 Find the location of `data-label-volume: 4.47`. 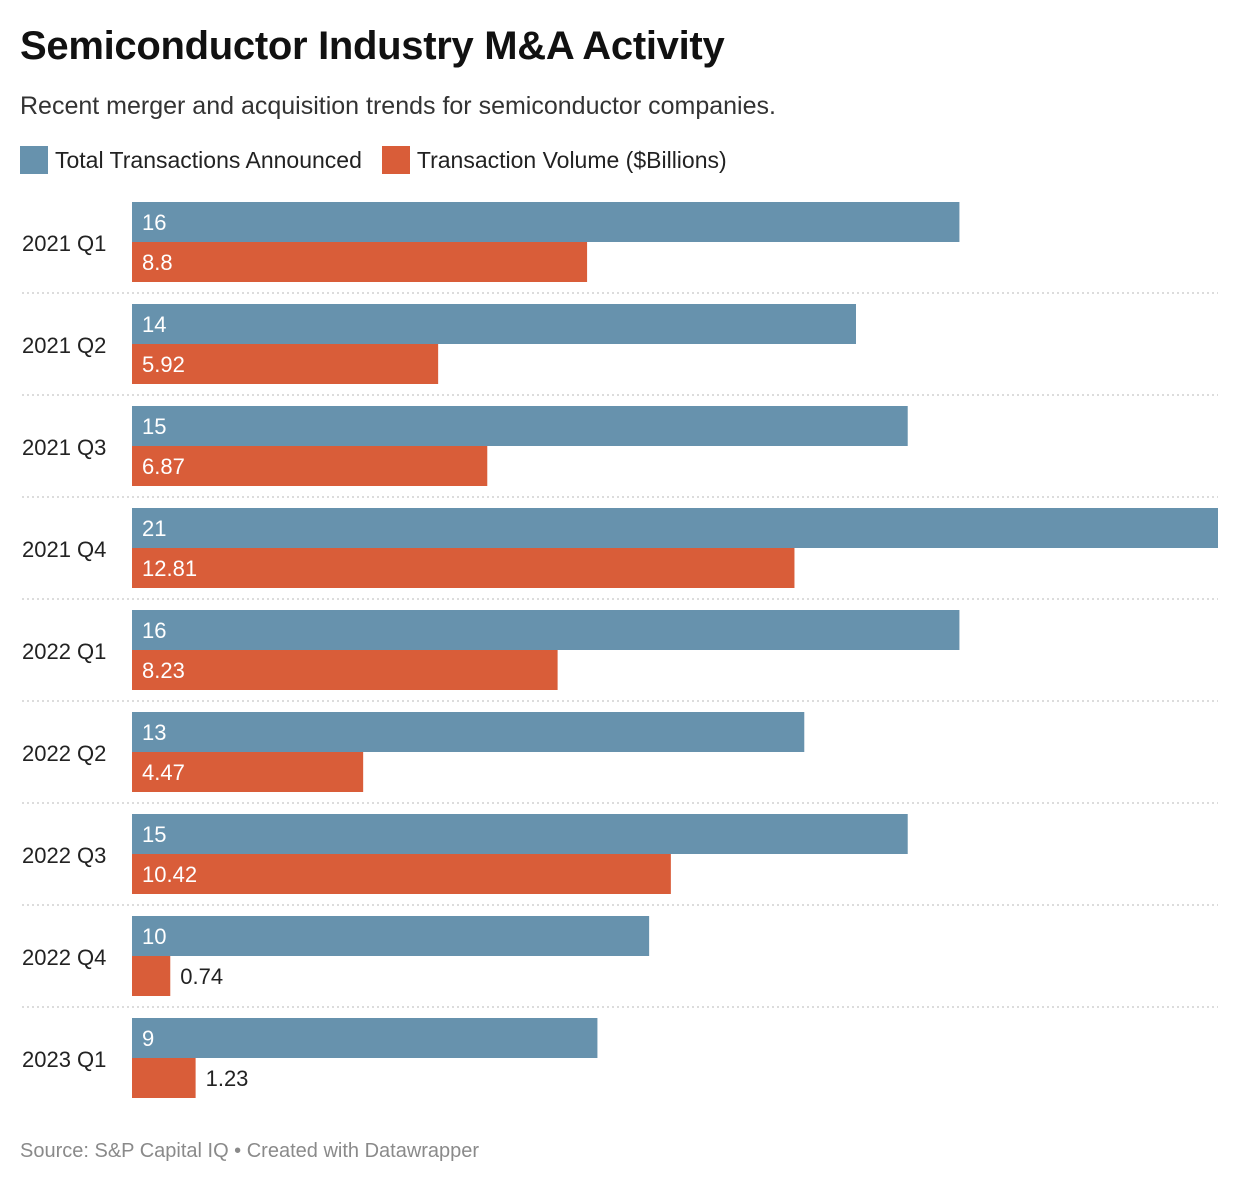

data-label-volume: 4.47 is located at coordinates (163, 772).